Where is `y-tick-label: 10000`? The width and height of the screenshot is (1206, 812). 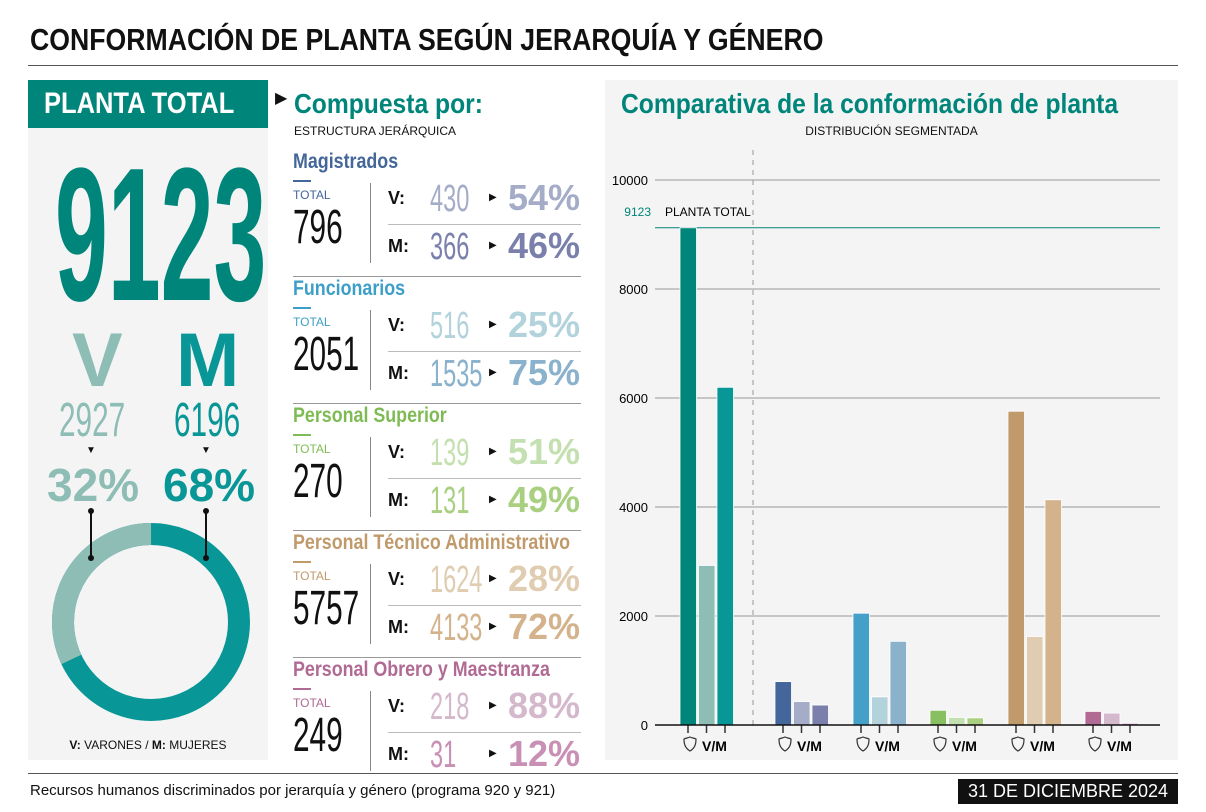
y-tick-label: 10000 is located at coordinates (630, 180).